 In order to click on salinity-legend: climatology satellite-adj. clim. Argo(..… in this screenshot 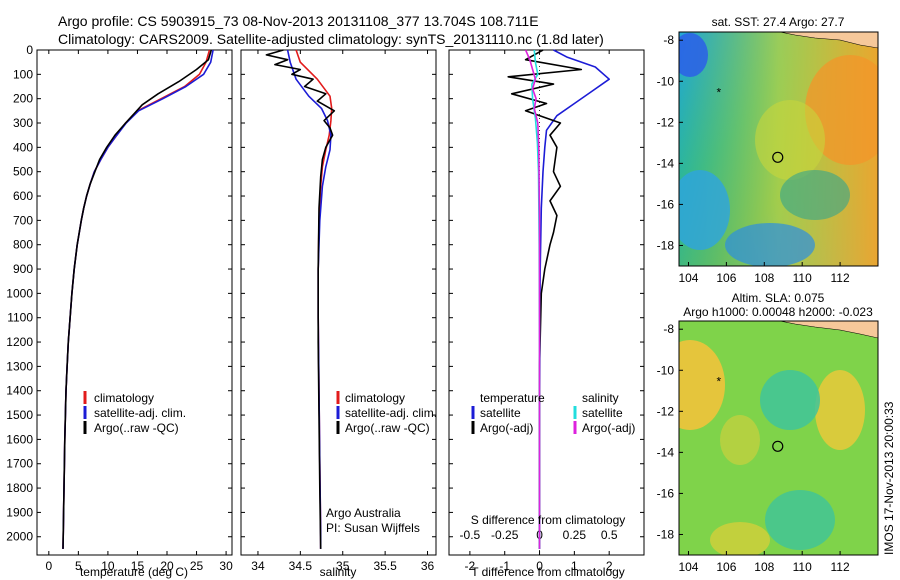, I will do `click(386, 413)`.